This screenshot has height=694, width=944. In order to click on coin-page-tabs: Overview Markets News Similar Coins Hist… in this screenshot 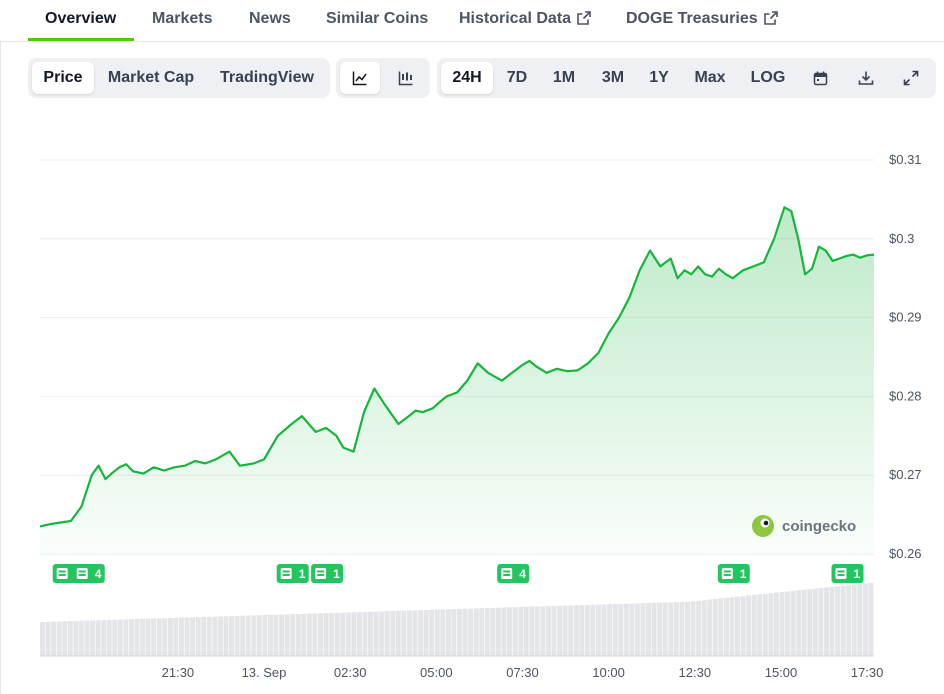, I will do `click(472, 21)`.